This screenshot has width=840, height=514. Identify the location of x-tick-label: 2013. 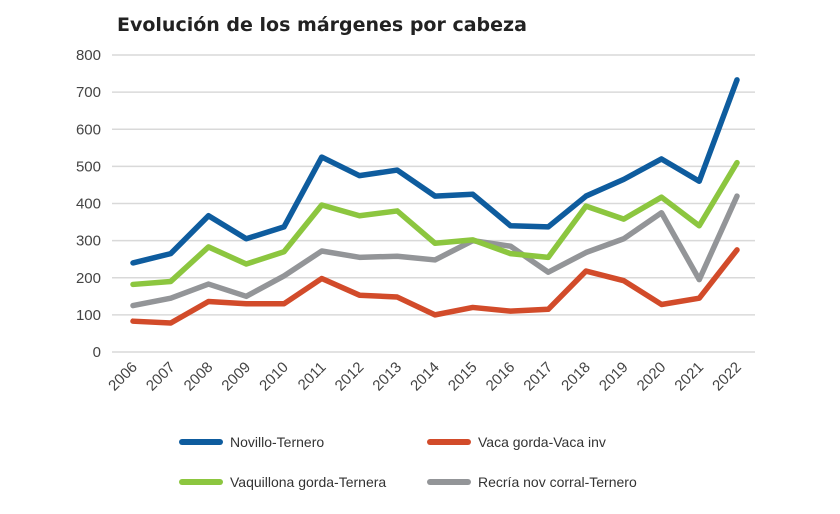
(387, 377).